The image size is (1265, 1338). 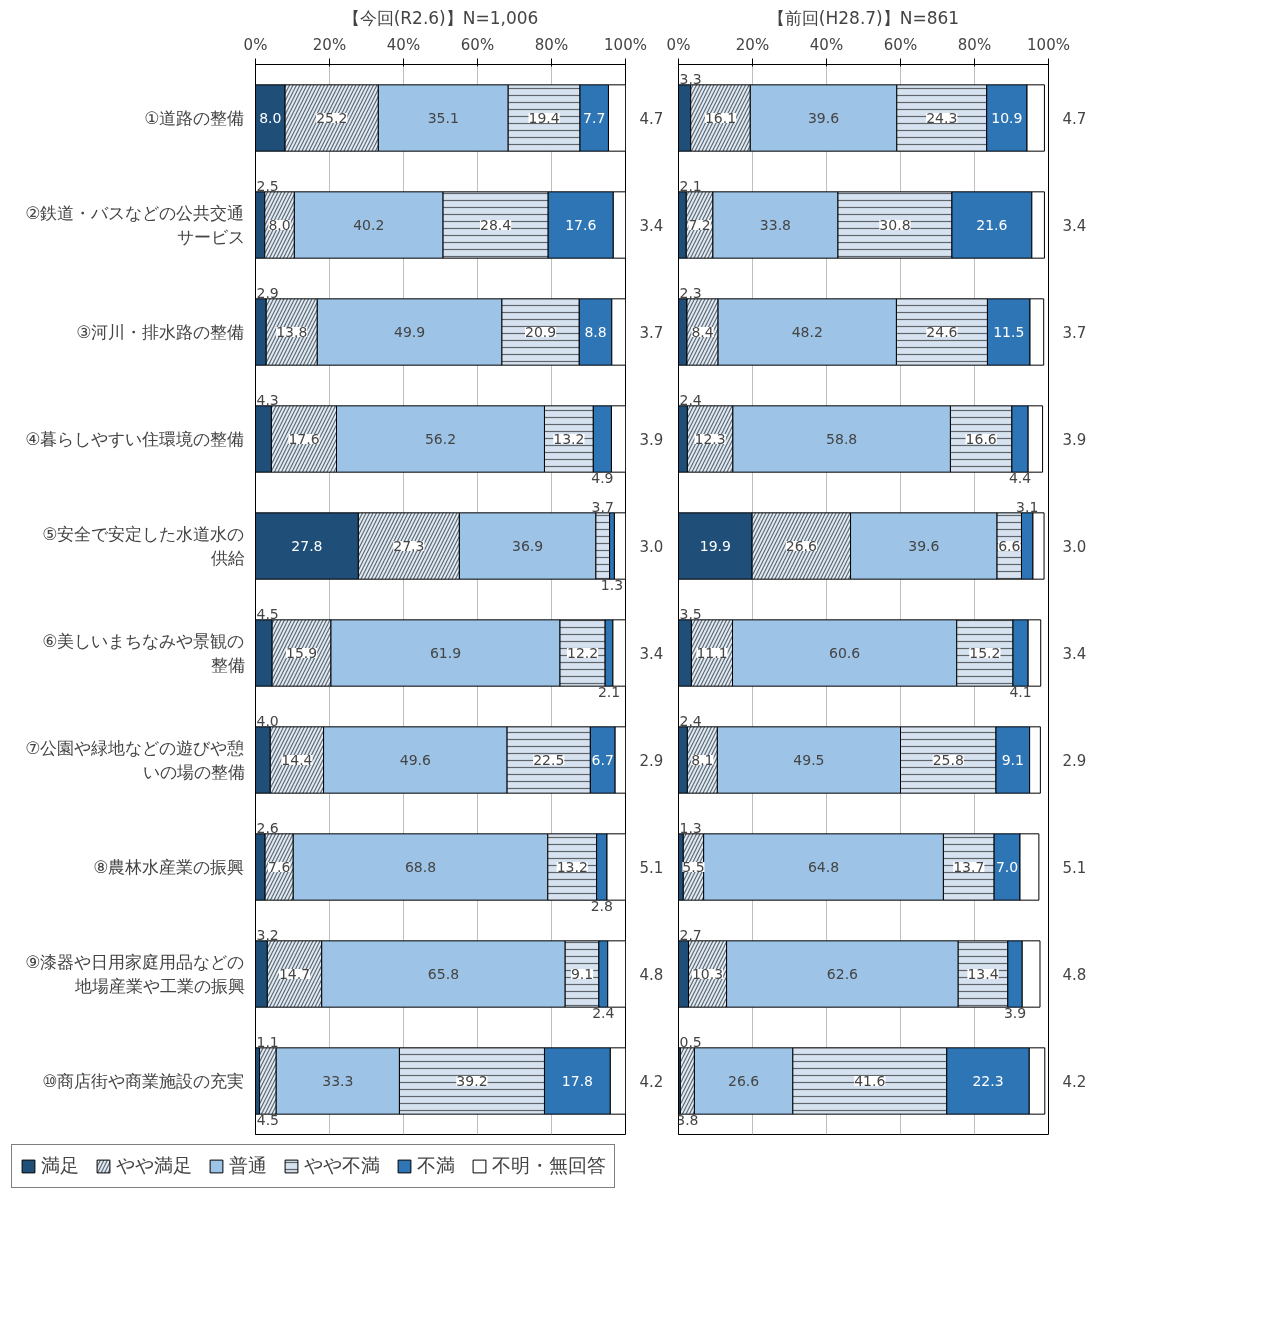 What do you see at coordinates (267, 827) in the screenshot?
I see `data-label: 2.6` at bounding box center [267, 827].